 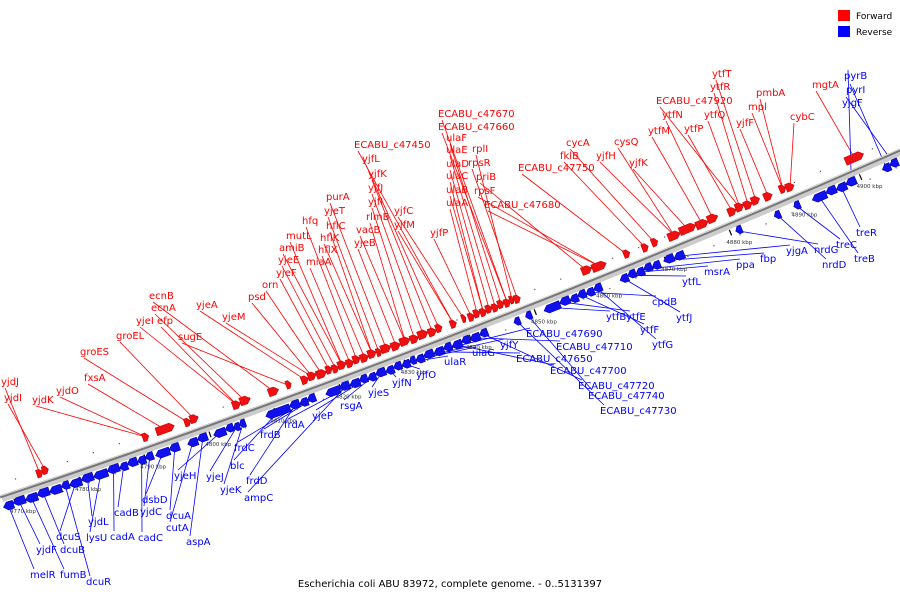 I want to click on reverse-gene-label: frdD, so click(x=257, y=481).